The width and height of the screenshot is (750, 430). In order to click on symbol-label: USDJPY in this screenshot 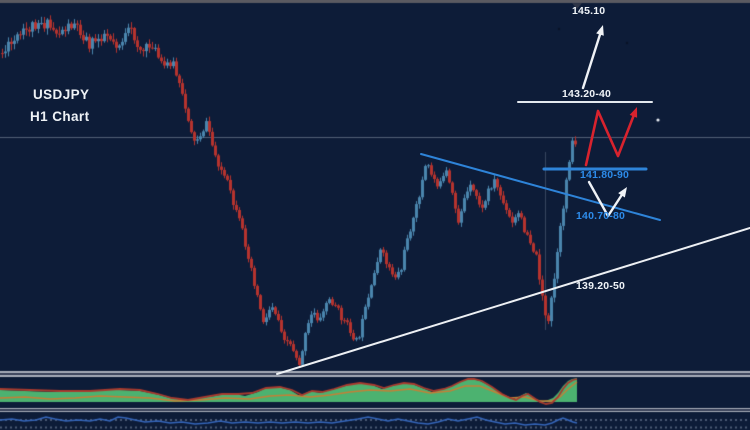, I will do `click(61, 94)`.